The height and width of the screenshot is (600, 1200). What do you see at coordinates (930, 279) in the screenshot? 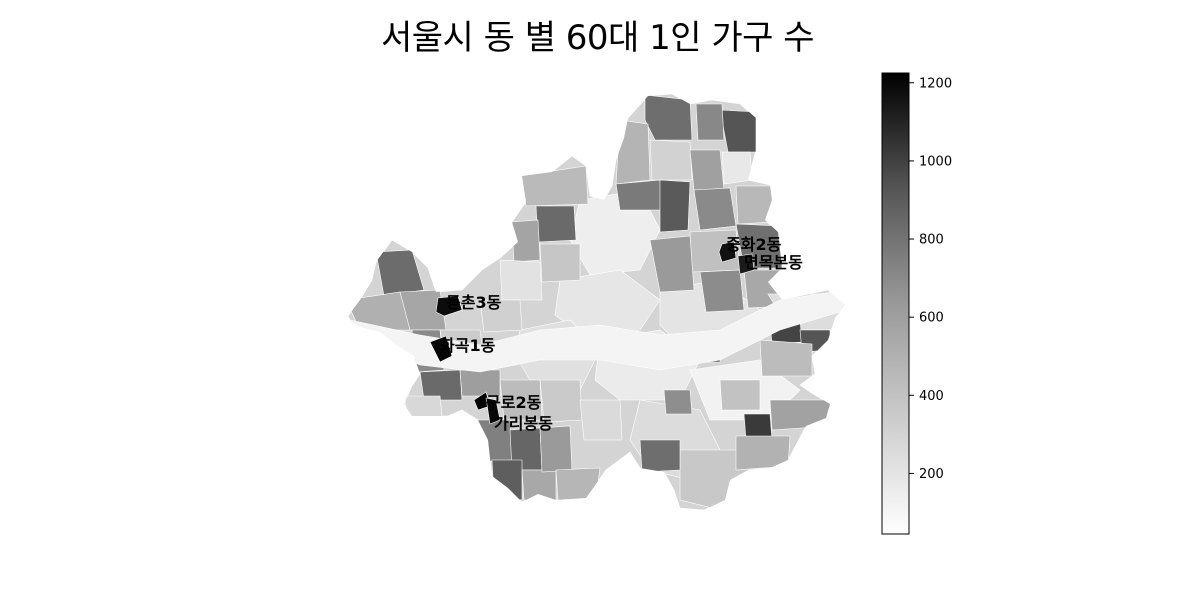
I see `colorbar-ticks: 200 400 600 800 1000 1200` at bounding box center [930, 279].